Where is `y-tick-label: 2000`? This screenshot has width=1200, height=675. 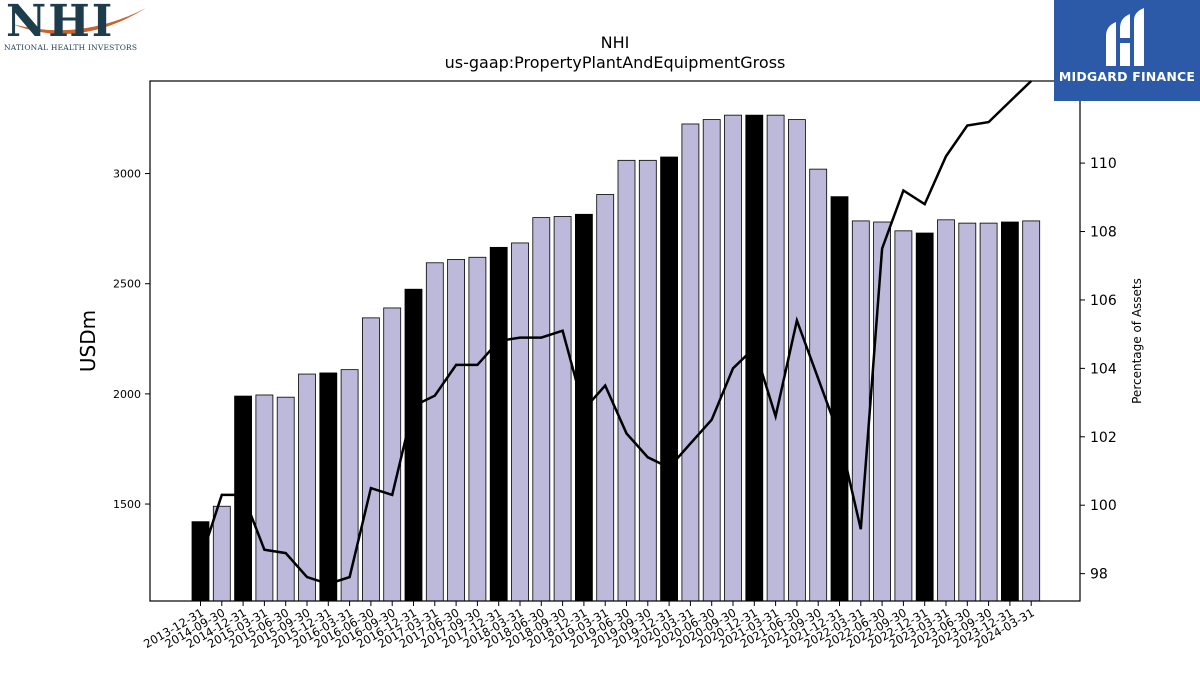 y-tick-label: 2000 is located at coordinates (127, 394).